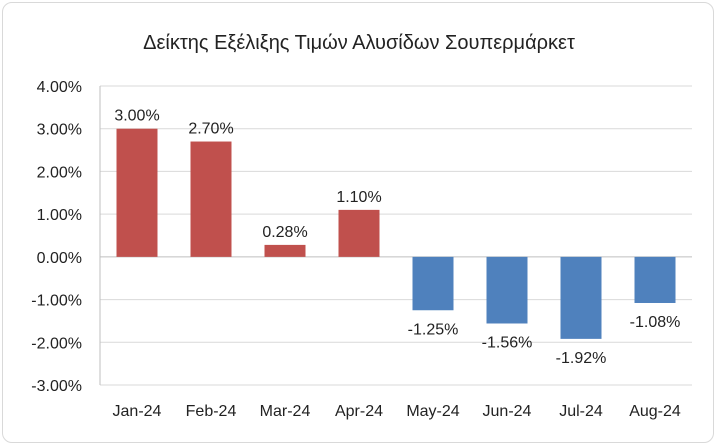 This screenshot has width=718, height=447. What do you see at coordinates (59, 172) in the screenshot?
I see `y-tick-label: 2.00%` at bounding box center [59, 172].